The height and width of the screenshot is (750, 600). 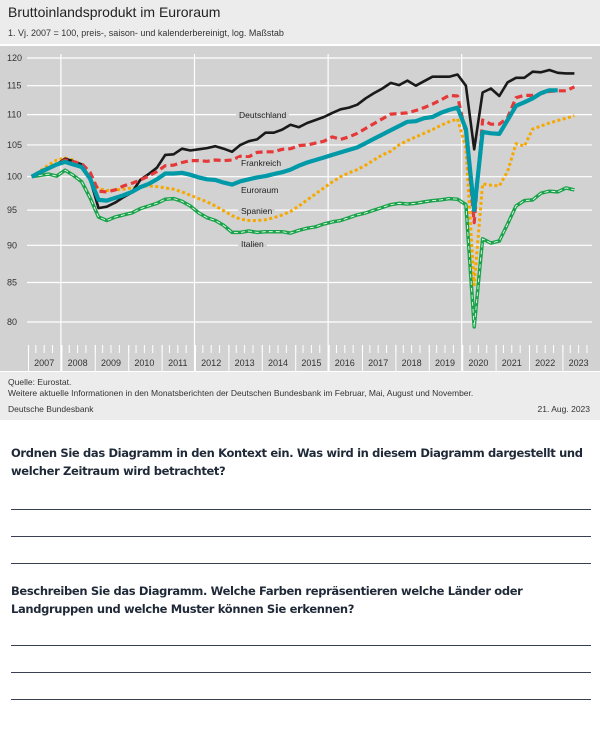 I want to click on series-label-euroraum: Euroraum, so click(x=260, y=190).